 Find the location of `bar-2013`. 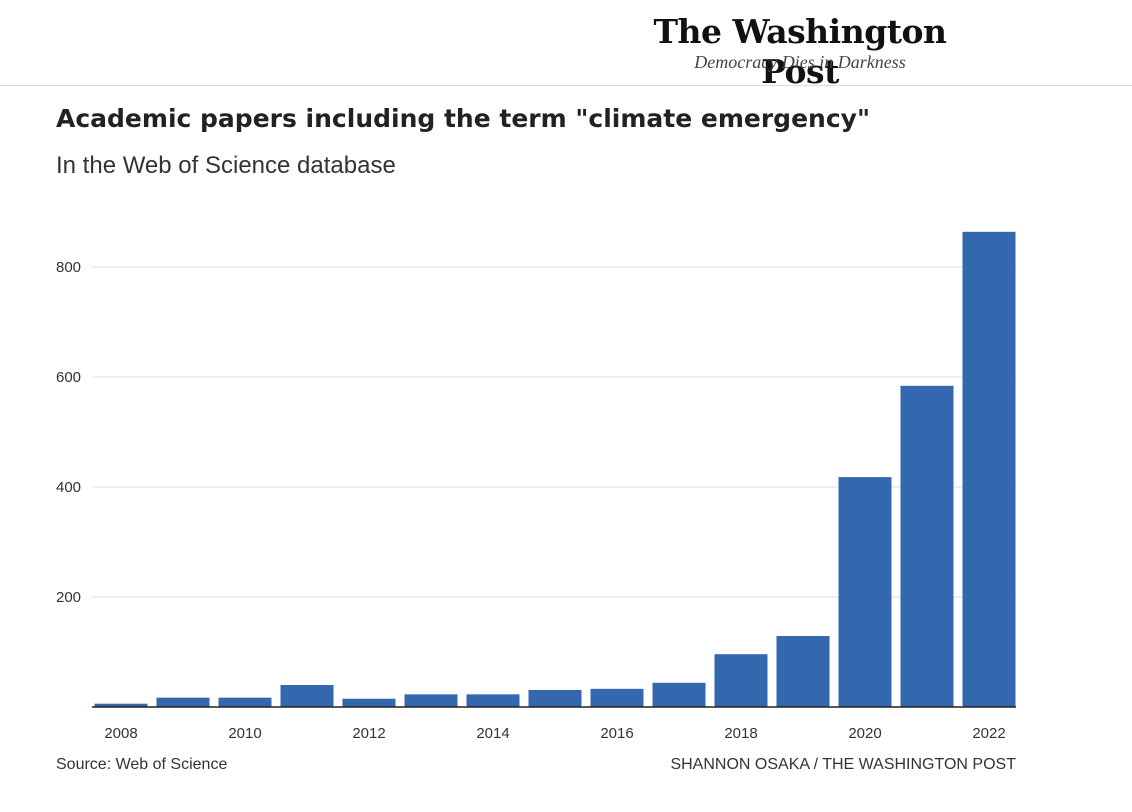

bar-2013 is located at coordinates (431, 700).